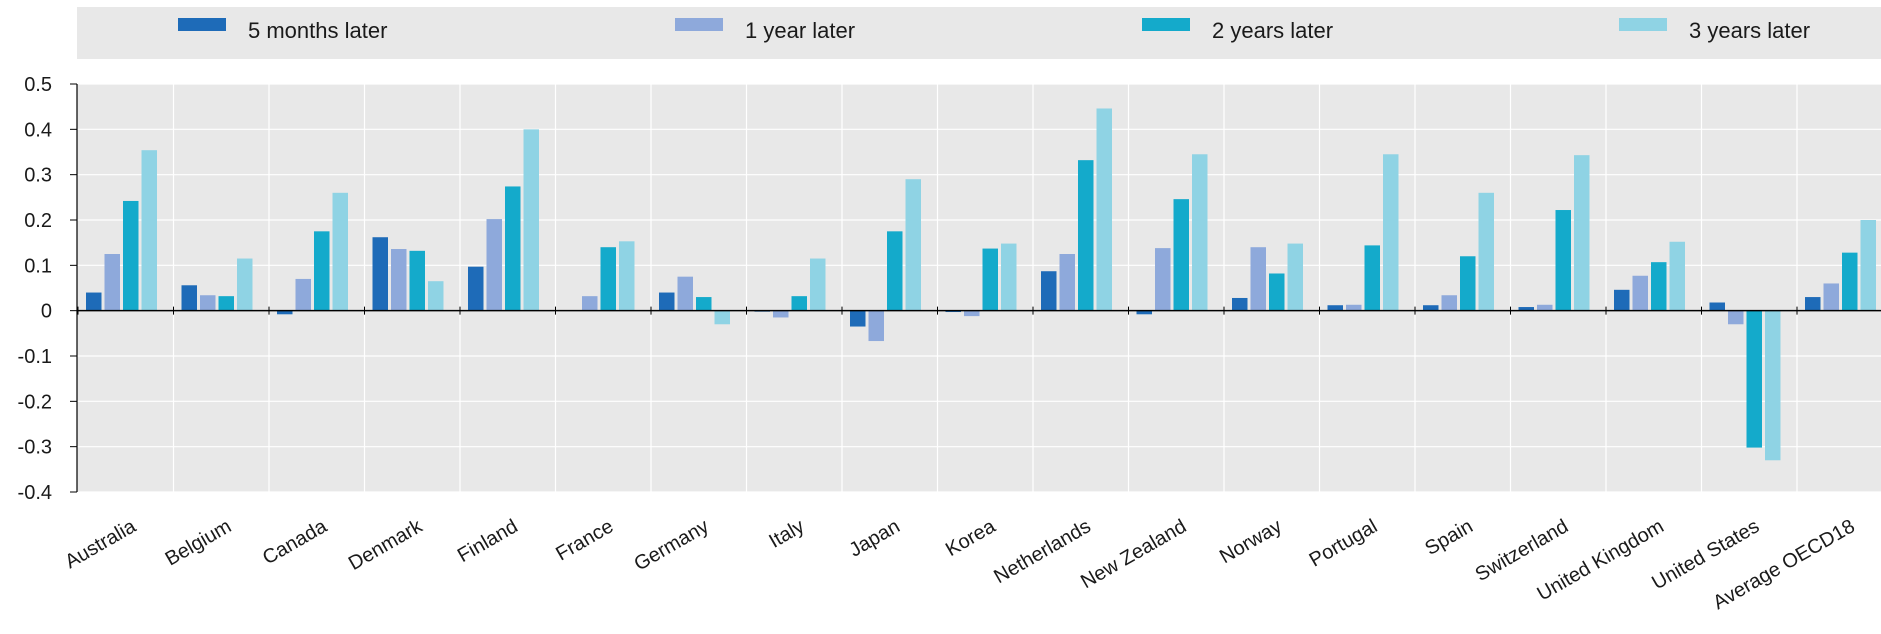 The image size is (1881, 634). I want to click on legend-label: 5 months later, so click(317, 30).